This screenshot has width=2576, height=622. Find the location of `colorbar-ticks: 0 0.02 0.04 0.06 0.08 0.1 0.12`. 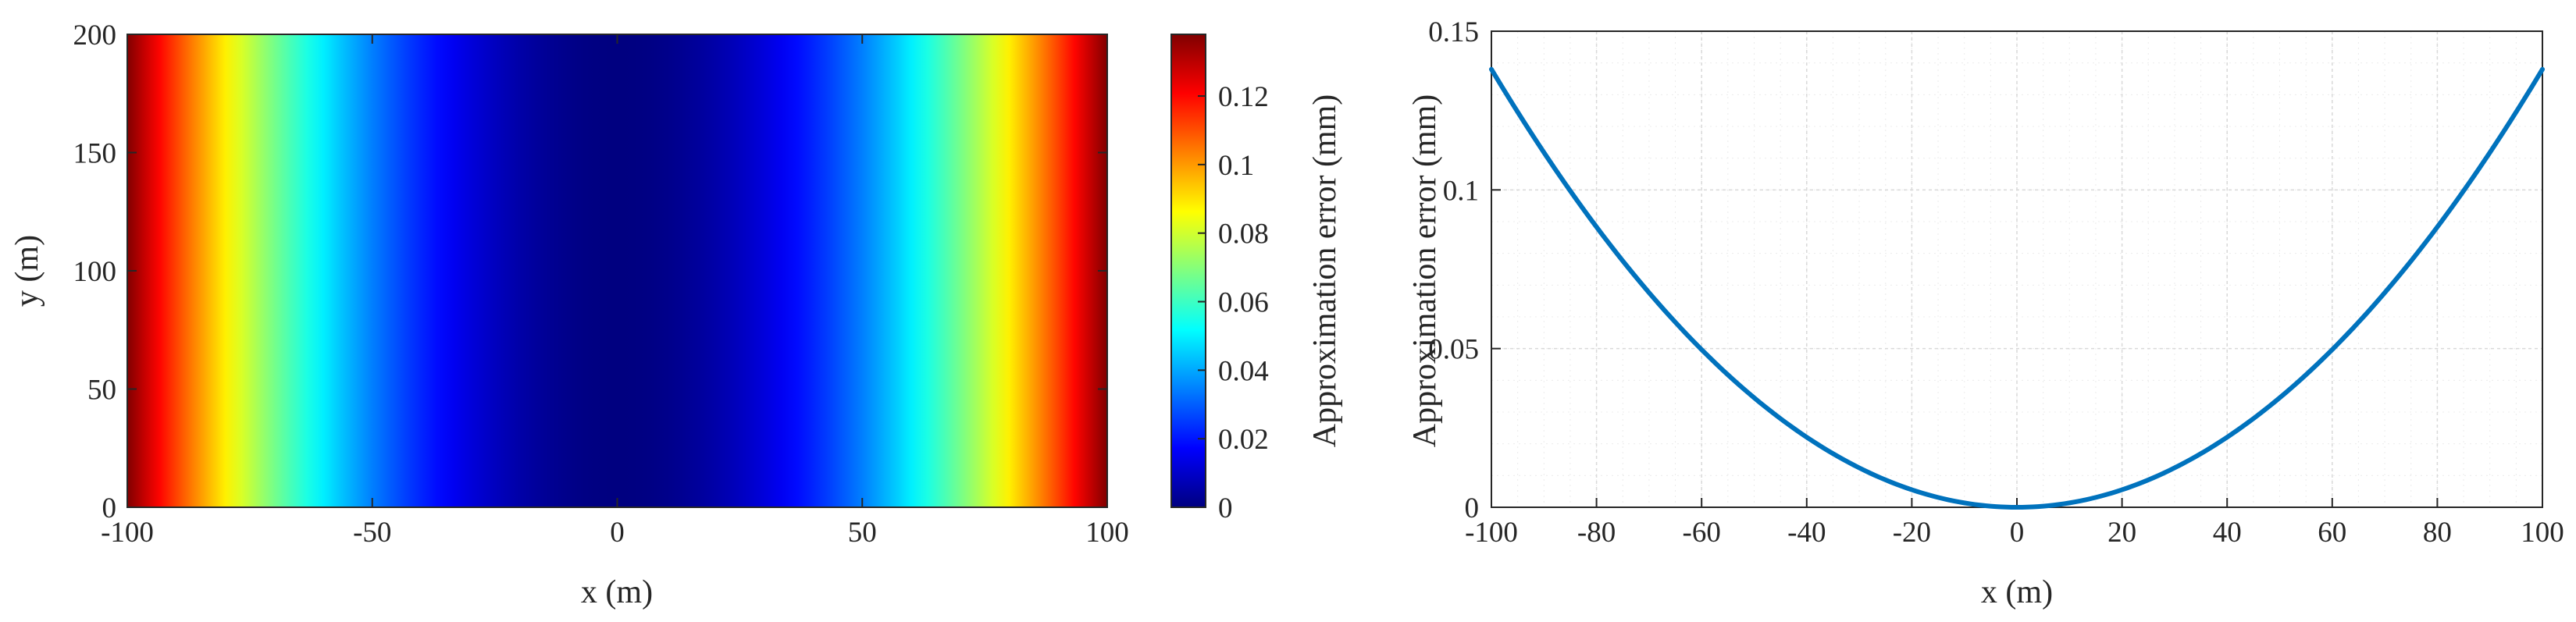

colorbar-ticks: 0 0.02 0.04 0.06 0.08 0.1 0.12 is located at coordinates (1234, 302).